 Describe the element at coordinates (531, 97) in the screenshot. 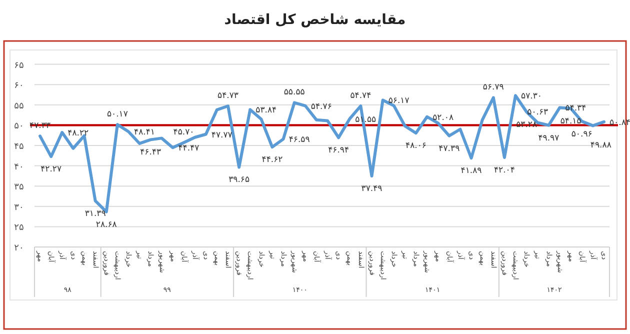

I see `data-label: ۵۷.۳۰` at that location.